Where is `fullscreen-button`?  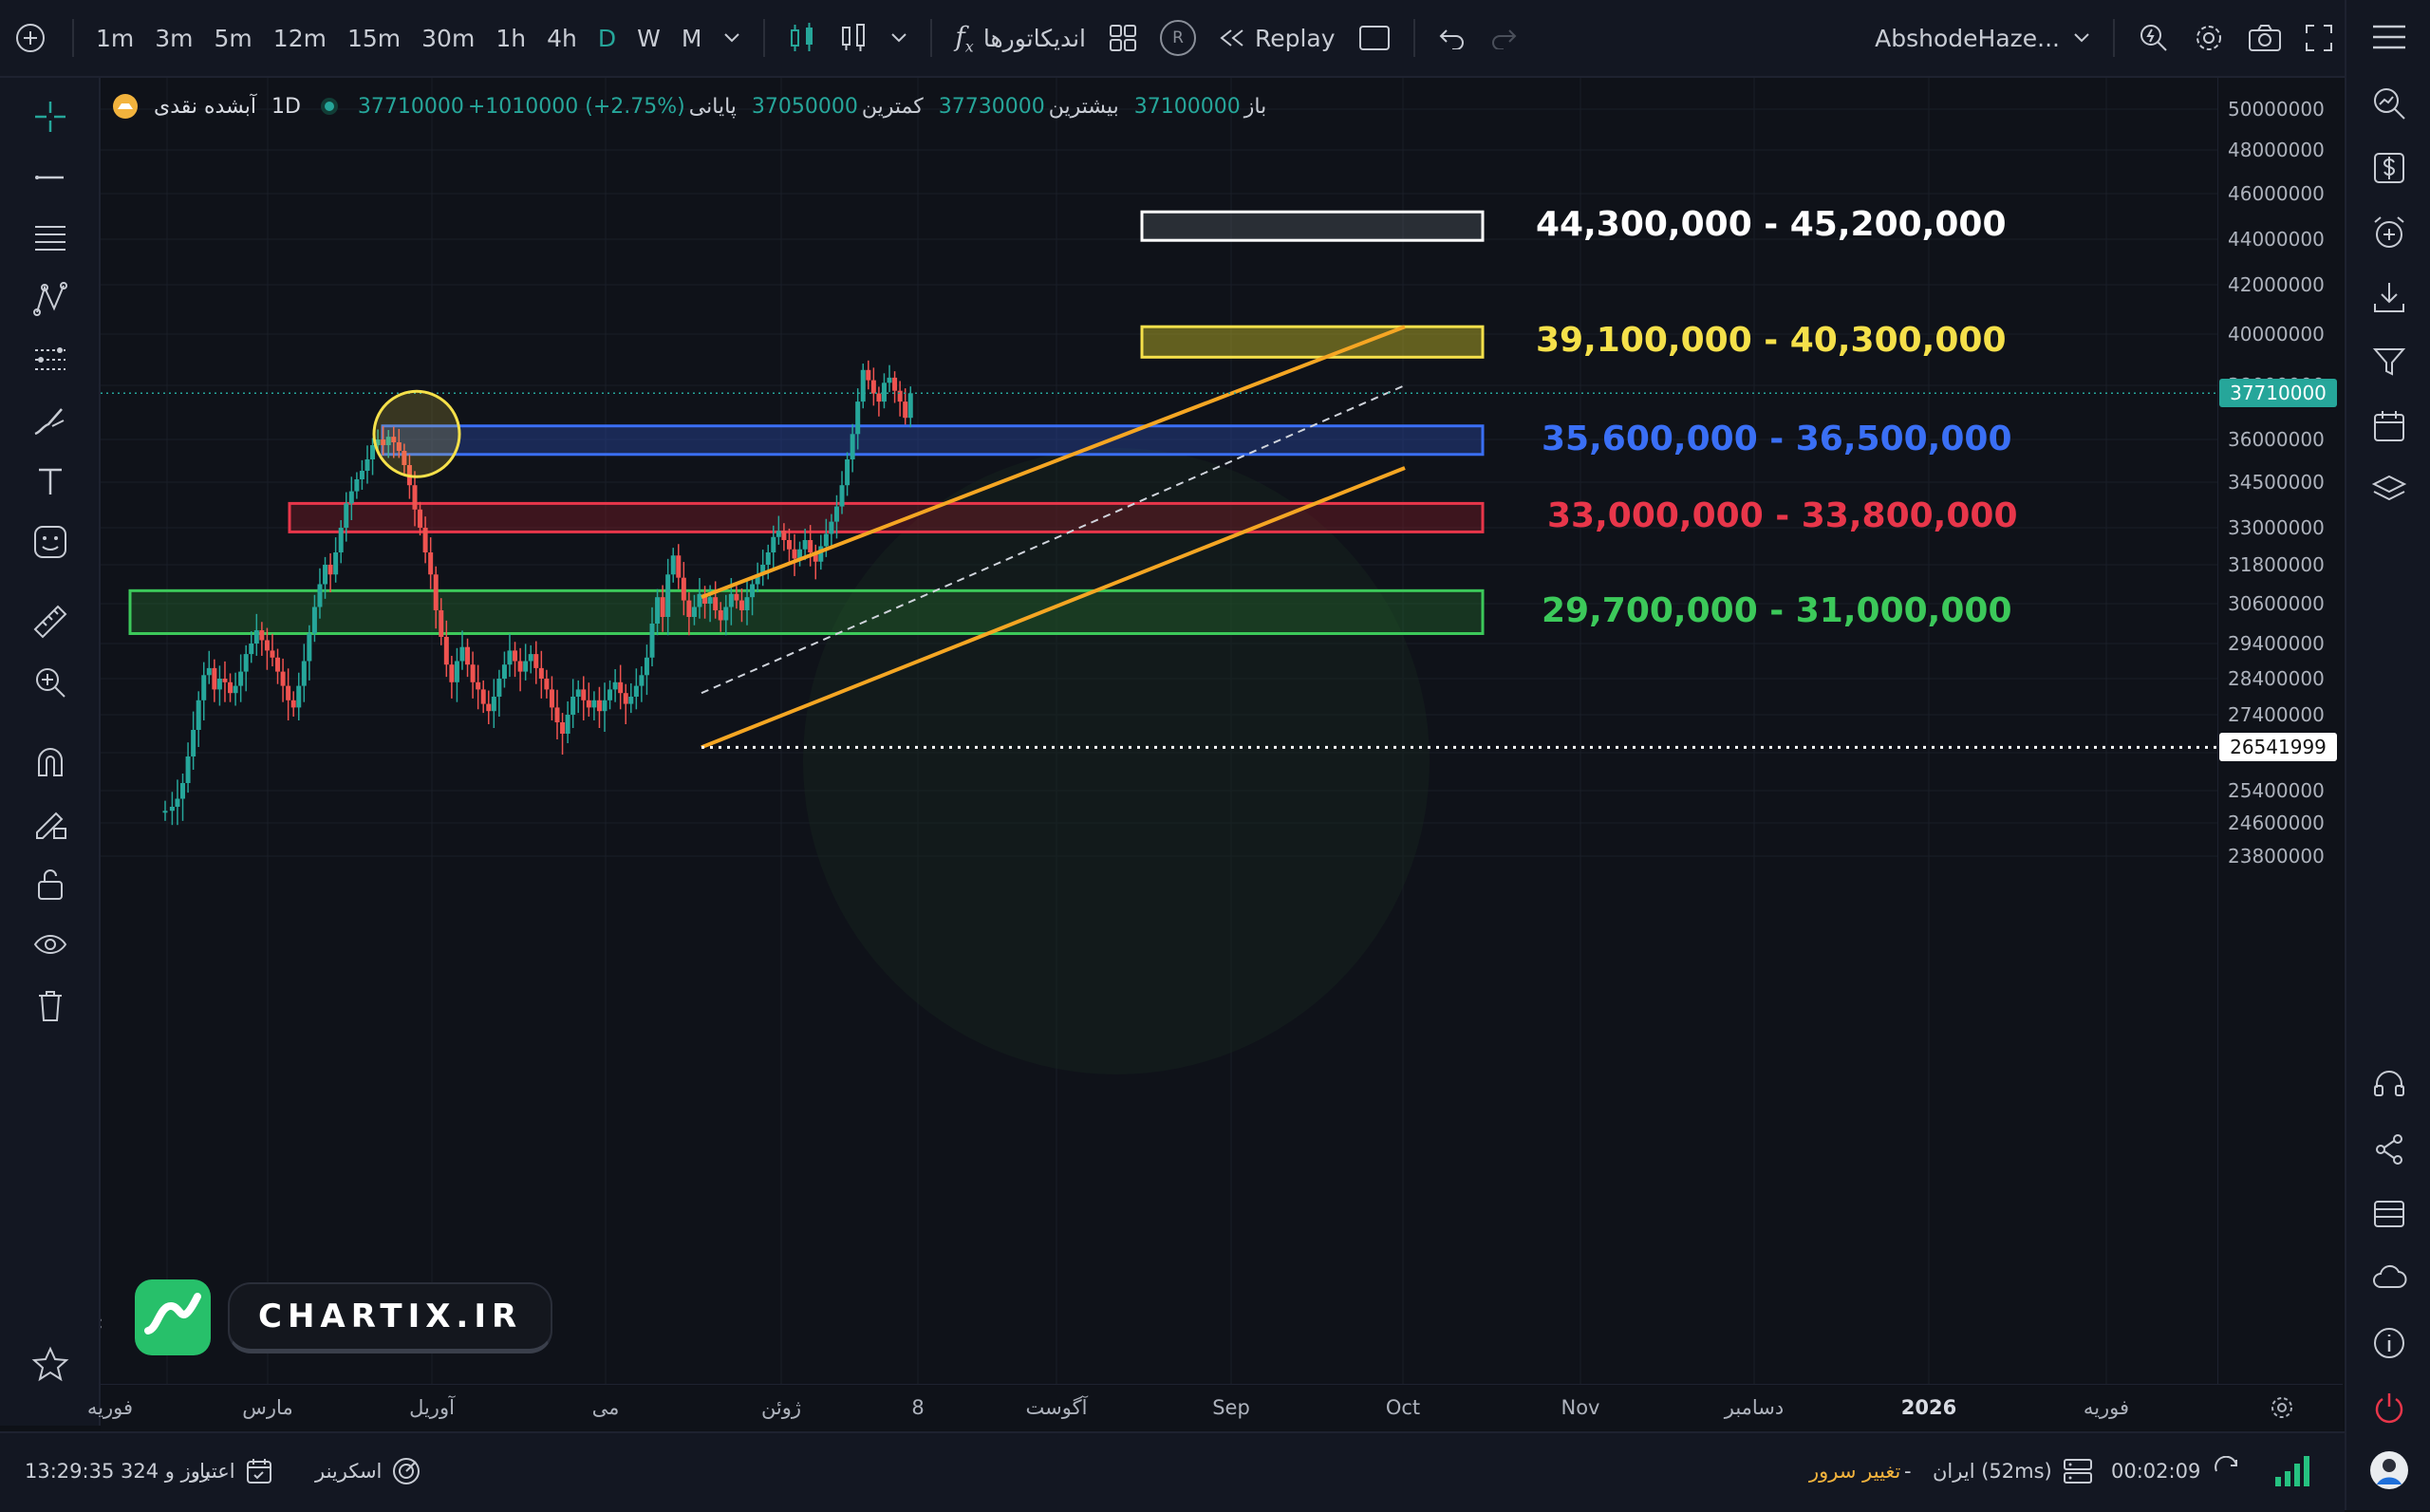 fullscreen-button is located at coordinates (2319, 37).